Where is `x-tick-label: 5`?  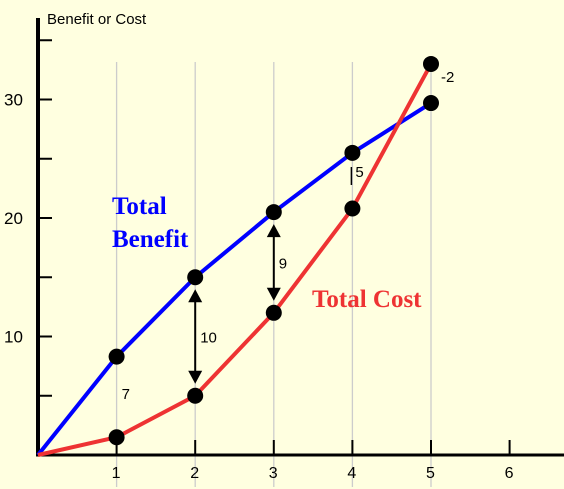
x-tick-label: 5 is located at coordinates (430, 473).